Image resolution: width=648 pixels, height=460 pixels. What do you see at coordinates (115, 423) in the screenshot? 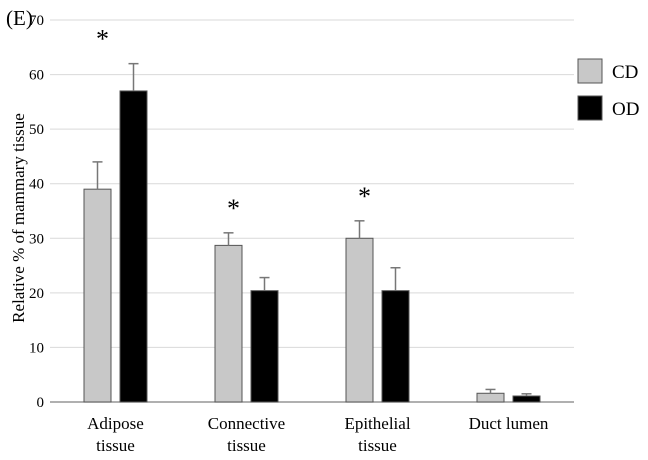
I see `x-tick-label: Adipose` at bounding box center [115, 423].